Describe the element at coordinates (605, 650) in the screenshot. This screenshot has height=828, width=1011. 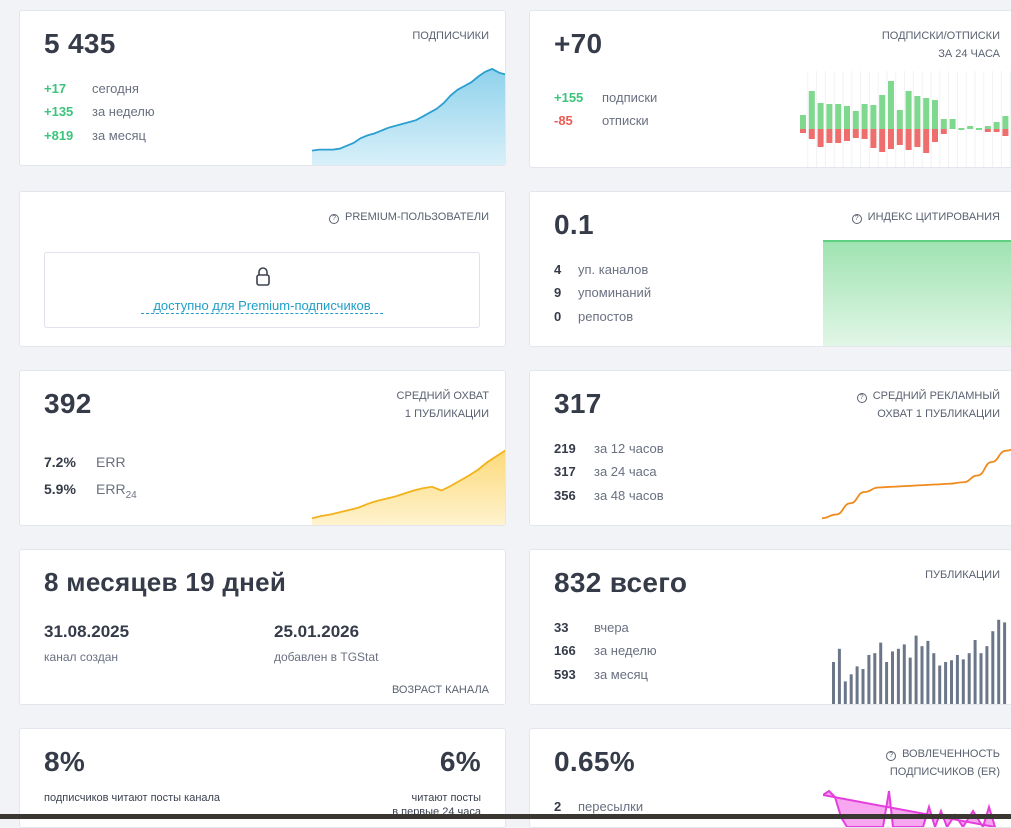
I see `stat-pub-week: 166 за неделю` at that location.